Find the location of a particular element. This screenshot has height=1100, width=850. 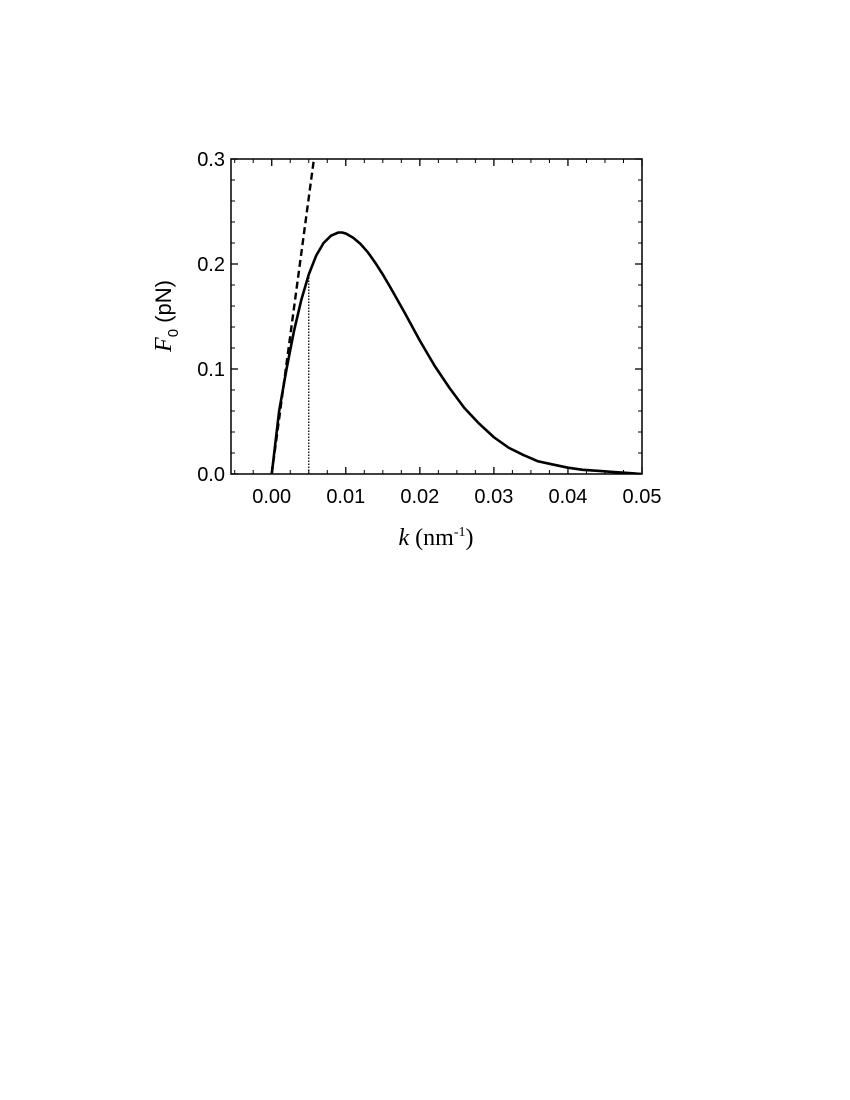

chart-curves is located at coordinates (456, 316).